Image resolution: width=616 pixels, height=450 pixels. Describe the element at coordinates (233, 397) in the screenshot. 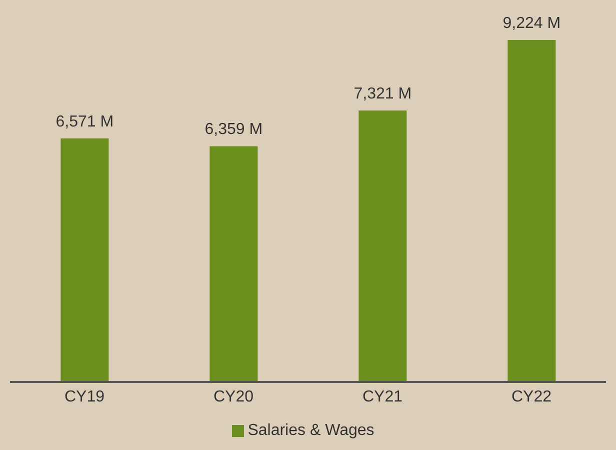

I see `x-tick-label: CY20` at that location.